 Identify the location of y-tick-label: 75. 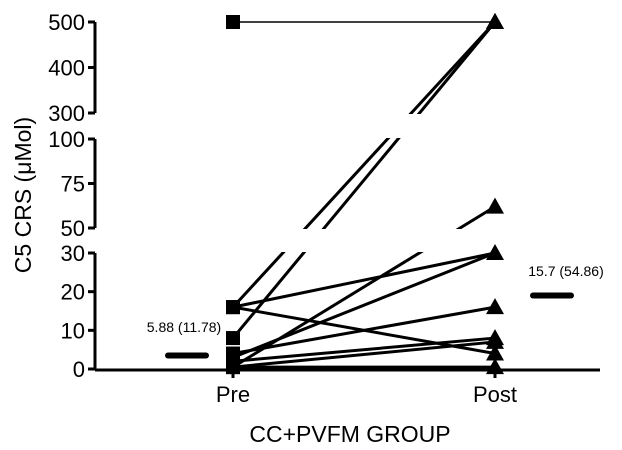
(73, 184).